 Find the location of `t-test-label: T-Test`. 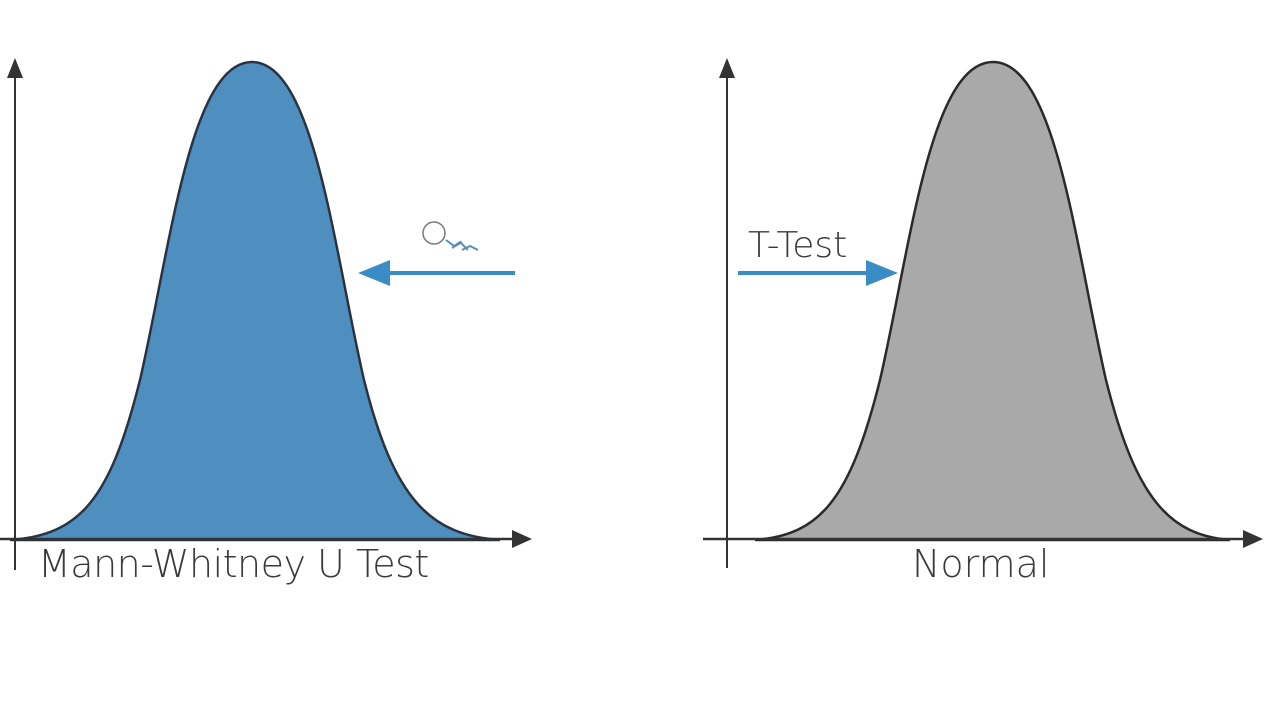

t-test-label: T-Test is located at coordinates (798, 245).